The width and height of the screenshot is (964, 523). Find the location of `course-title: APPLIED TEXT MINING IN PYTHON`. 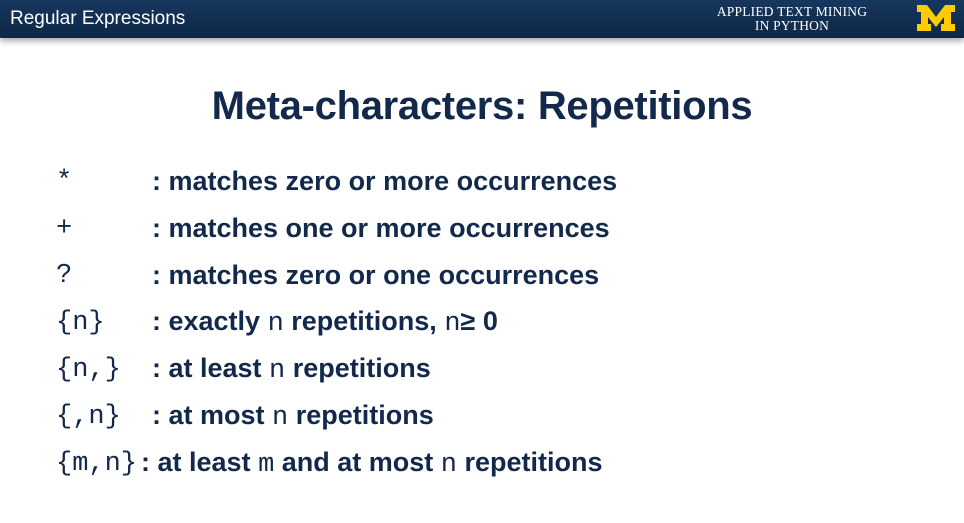

course-title: APPLIED TEXT MINING IN PYTHON is located at coordinates (792, 19).